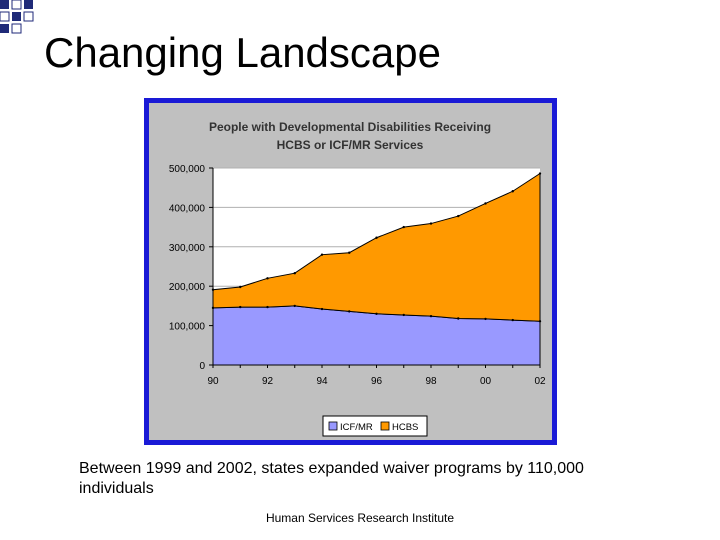  Describe the element at coordinates (486, 381) in the screenshot. I see `x-tick-label: 00` at that location.